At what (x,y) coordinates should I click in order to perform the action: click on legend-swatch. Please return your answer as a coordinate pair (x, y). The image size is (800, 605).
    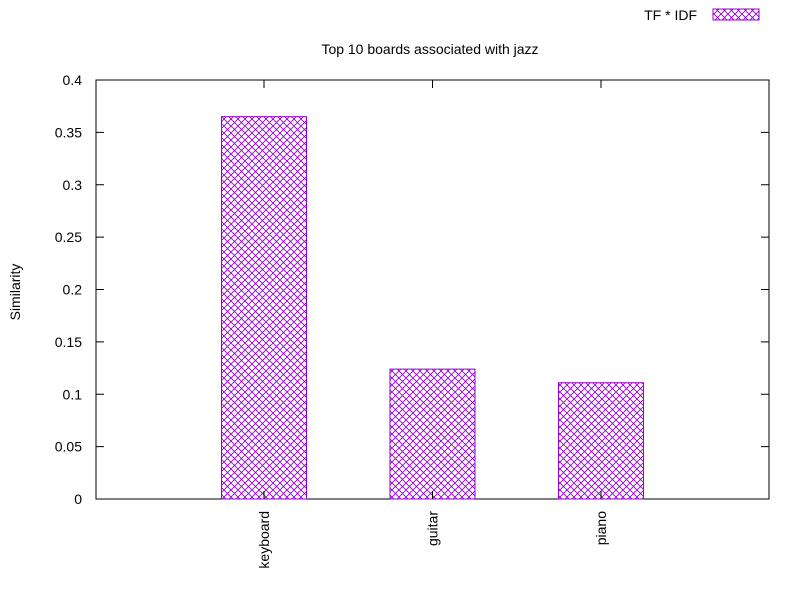
    Looking at the image, I should click on (736, 14).